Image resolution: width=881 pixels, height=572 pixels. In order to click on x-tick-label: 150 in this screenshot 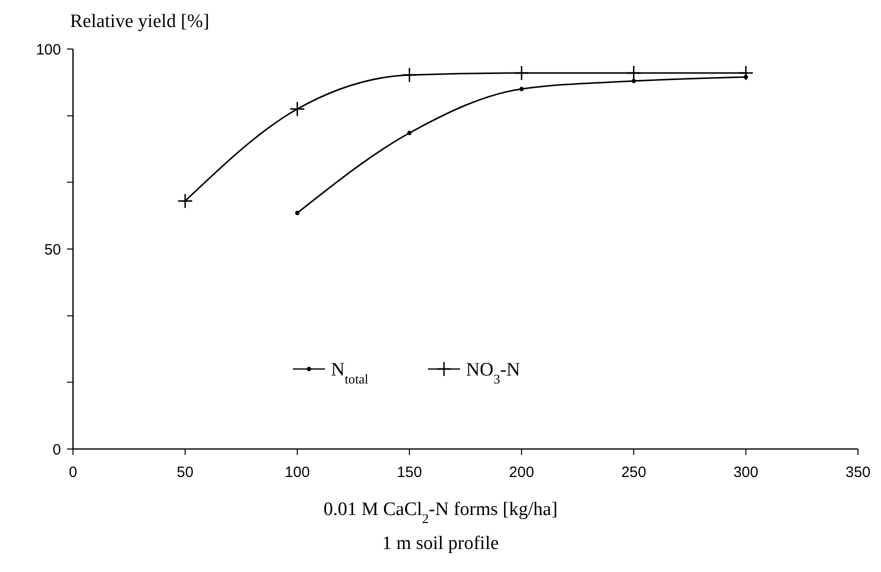, I will do `click(409, 472)`.